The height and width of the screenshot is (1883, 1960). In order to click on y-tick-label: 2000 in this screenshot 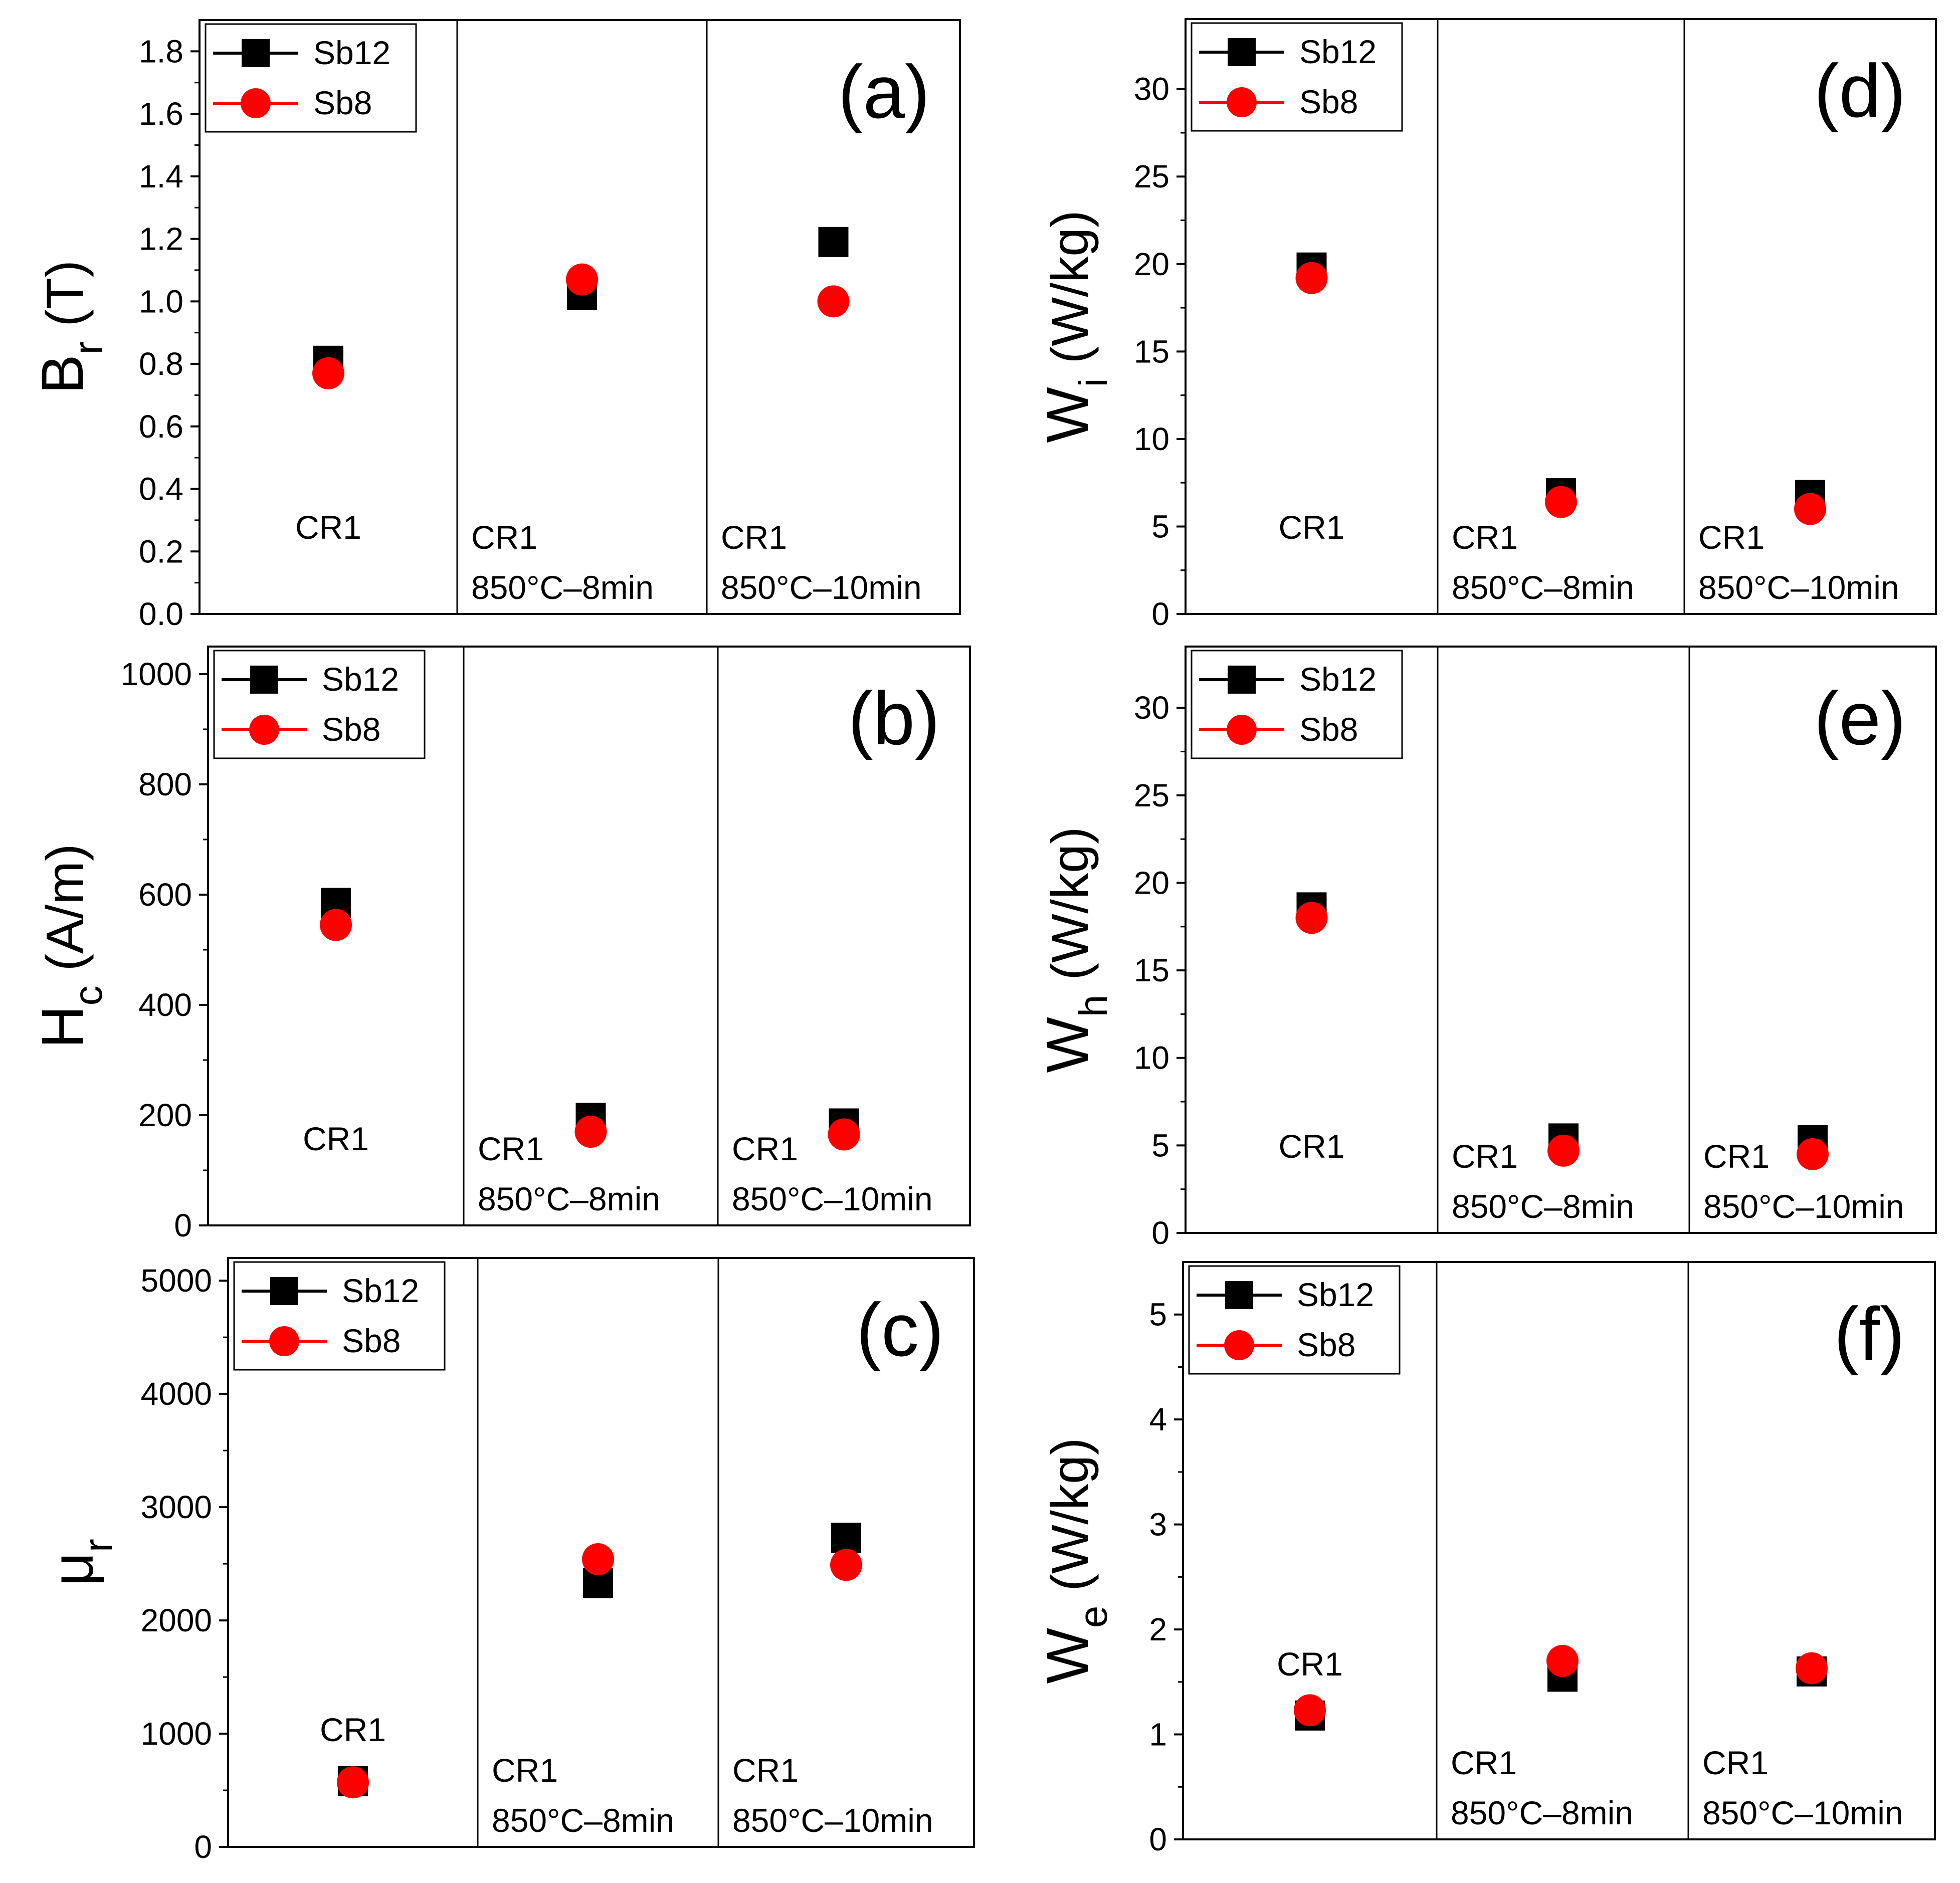, I will do `click(176, 1620)`.